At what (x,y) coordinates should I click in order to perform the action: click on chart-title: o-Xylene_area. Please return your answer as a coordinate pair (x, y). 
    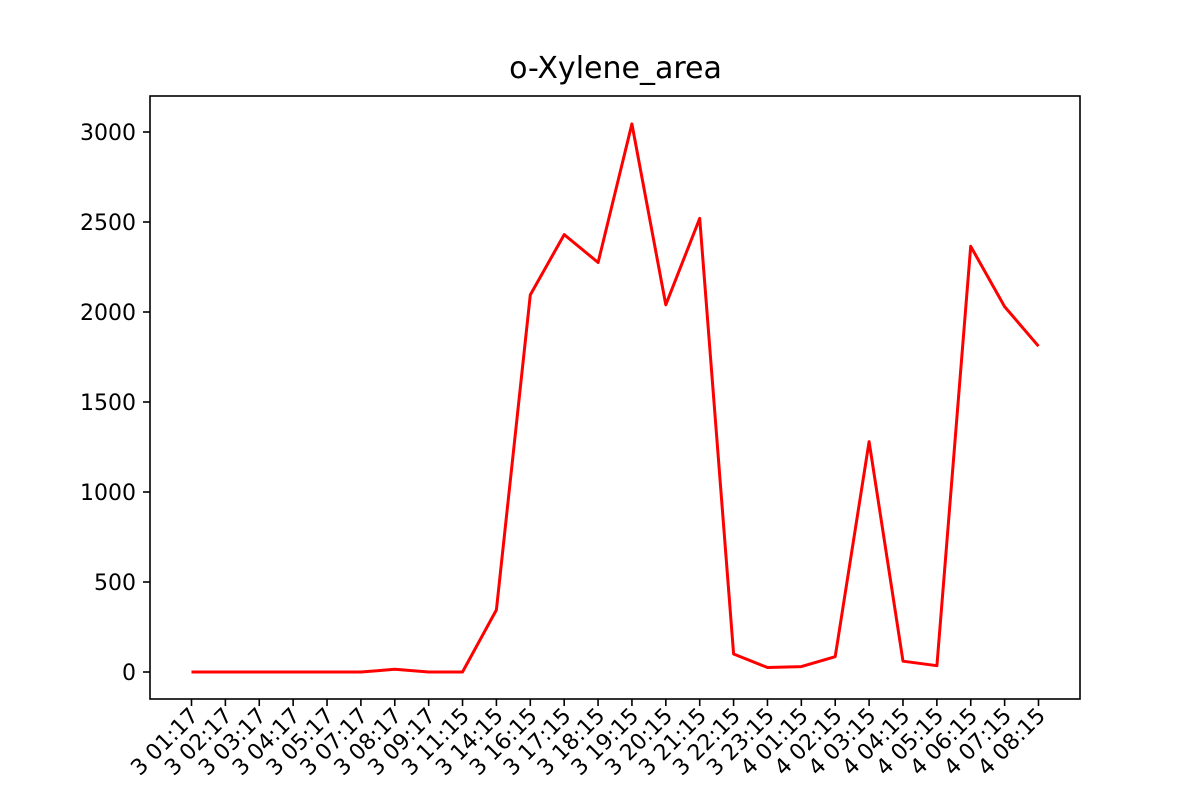
    Looking at the image, I should click on (615, 68).